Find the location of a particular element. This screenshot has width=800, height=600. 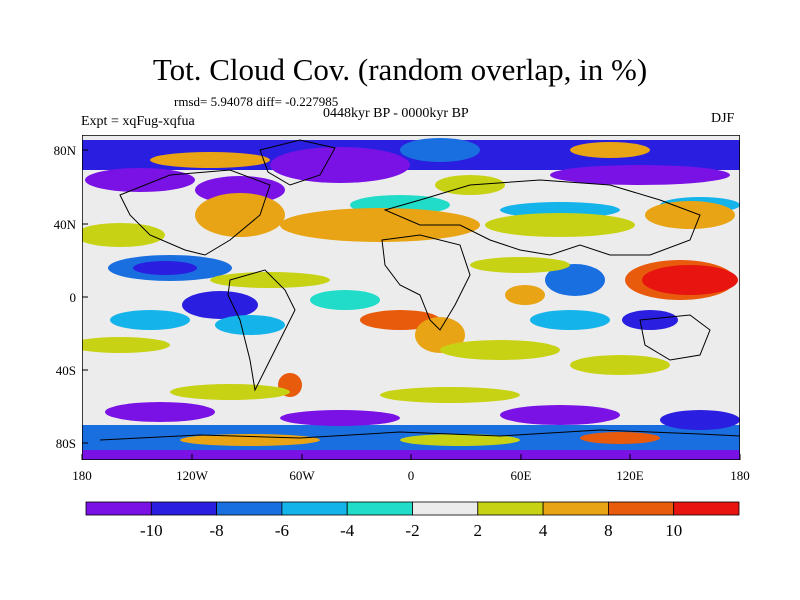

colorbar-label: -2 is located at coordinates (412, 530).